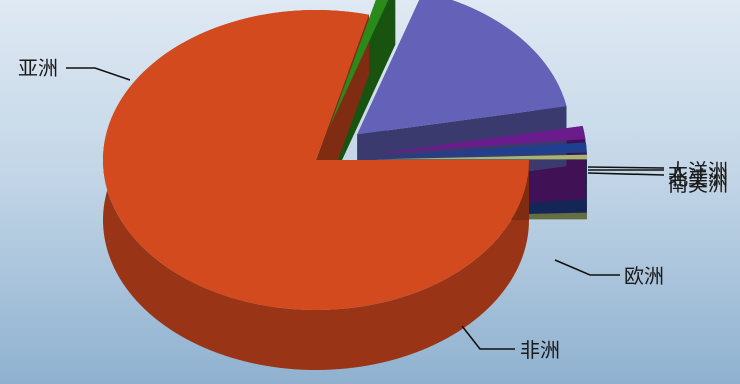  What do you see at coordinates (644, 276) in the screenshot?
I see `slice-label: 欧洲` at bounding box center [644, 276].